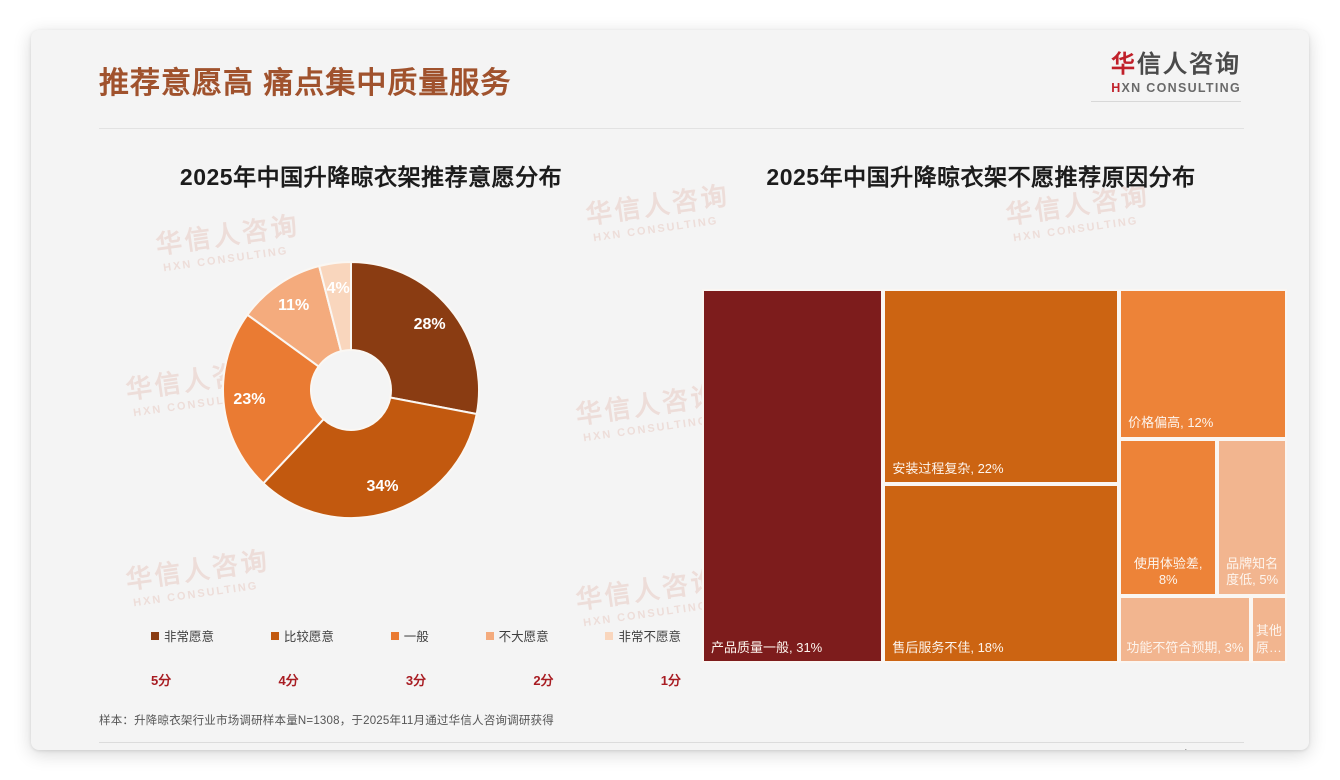 This screenshot has height=780, width=1340. I want to click on treemap-cell-label: 功能不符合预期, 3%, so click(1185, 647).